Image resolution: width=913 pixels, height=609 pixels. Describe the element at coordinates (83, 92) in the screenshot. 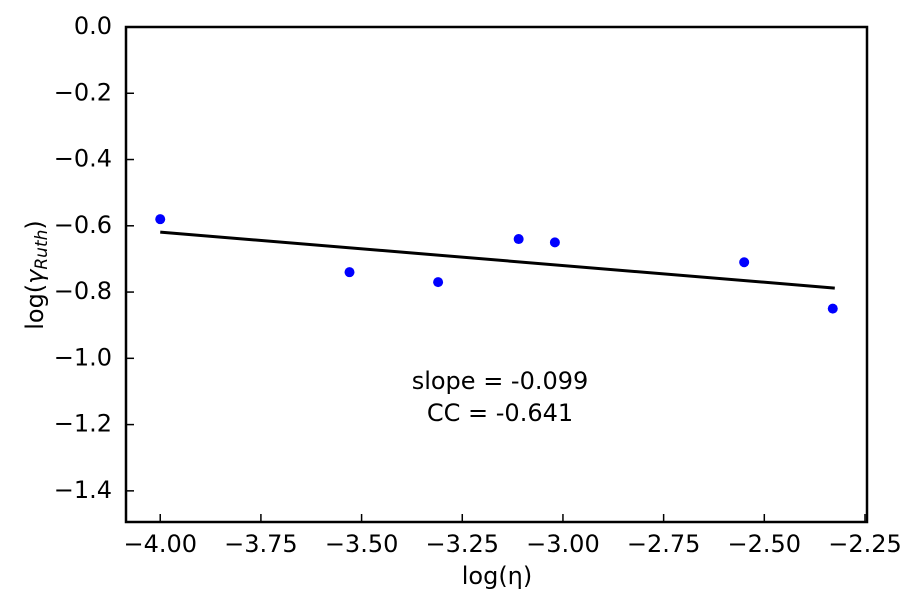

I see `y-tick-label: −0.2` at that location.